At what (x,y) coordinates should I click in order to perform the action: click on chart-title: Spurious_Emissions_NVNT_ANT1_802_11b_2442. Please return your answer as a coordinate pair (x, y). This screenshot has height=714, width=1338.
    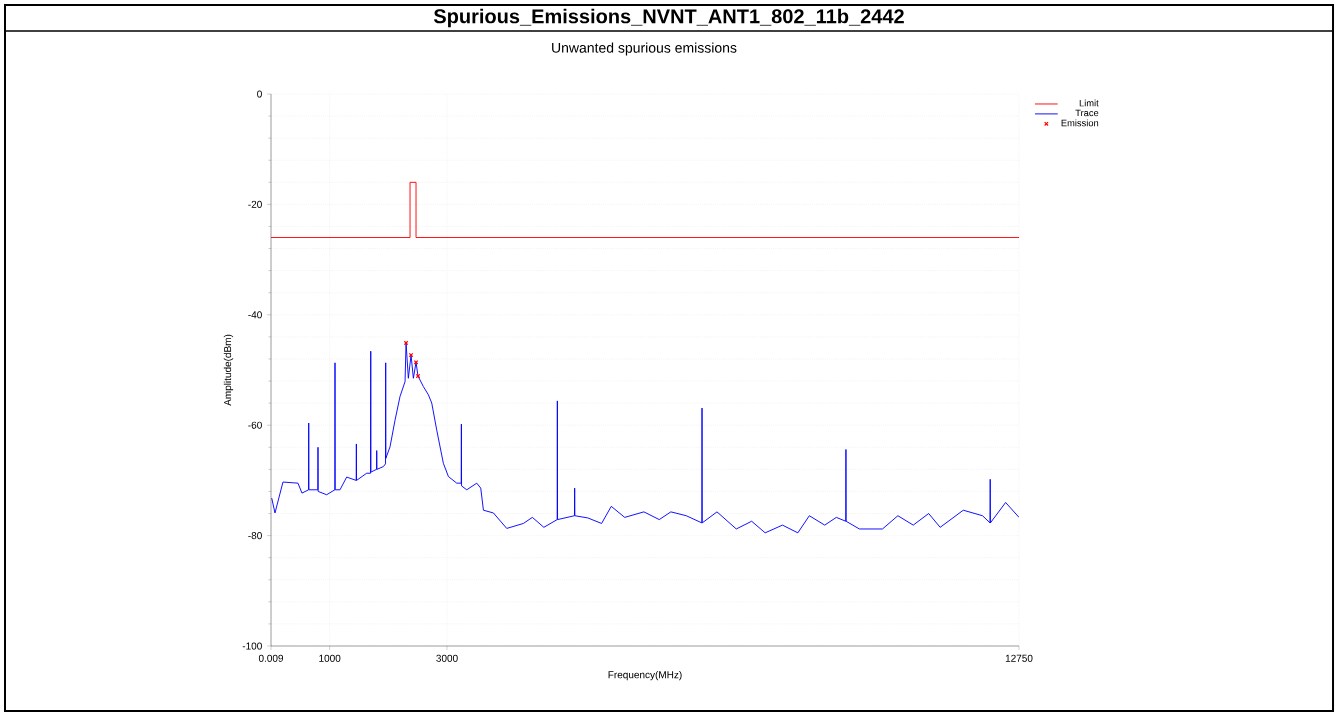
    Looking at the image, I should click on (668, 18).